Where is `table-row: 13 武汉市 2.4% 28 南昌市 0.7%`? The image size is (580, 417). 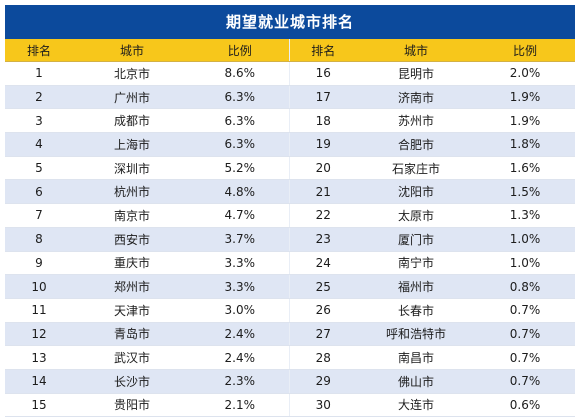
table-row: 13 武汉市 2.4% 28 南昌市 0.7% is located at coordinates (290, 357).